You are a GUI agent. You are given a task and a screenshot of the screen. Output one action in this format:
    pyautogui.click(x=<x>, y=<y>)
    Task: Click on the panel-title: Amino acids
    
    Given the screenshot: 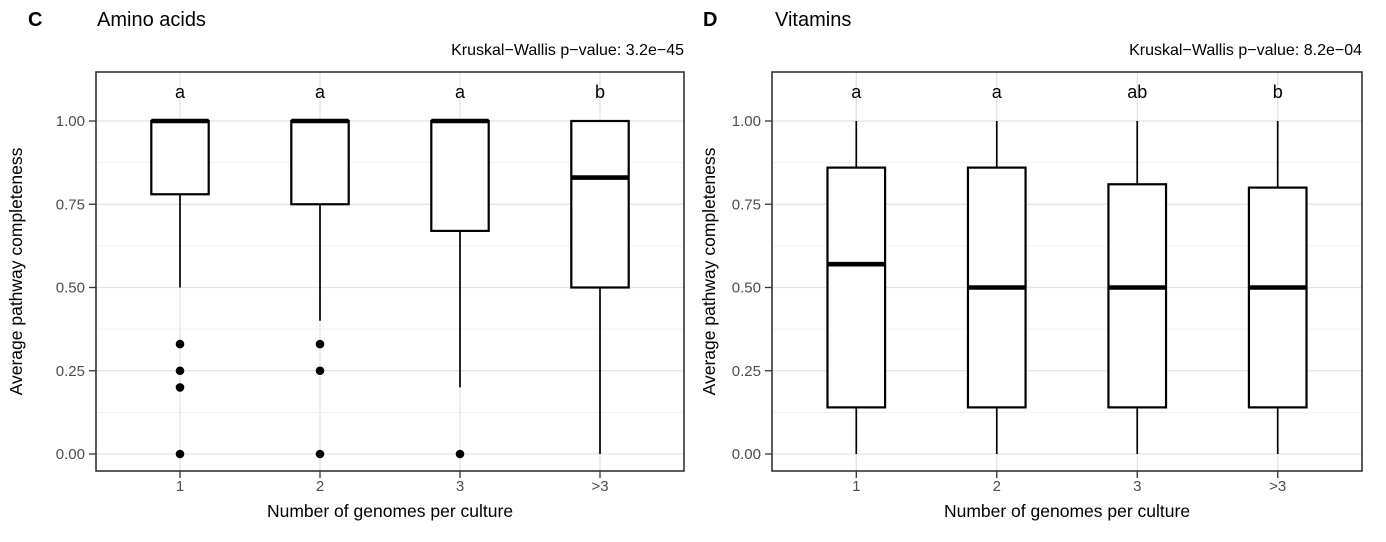 What is the action you would take?
    pyautogui.click(x=151, y=20)
    